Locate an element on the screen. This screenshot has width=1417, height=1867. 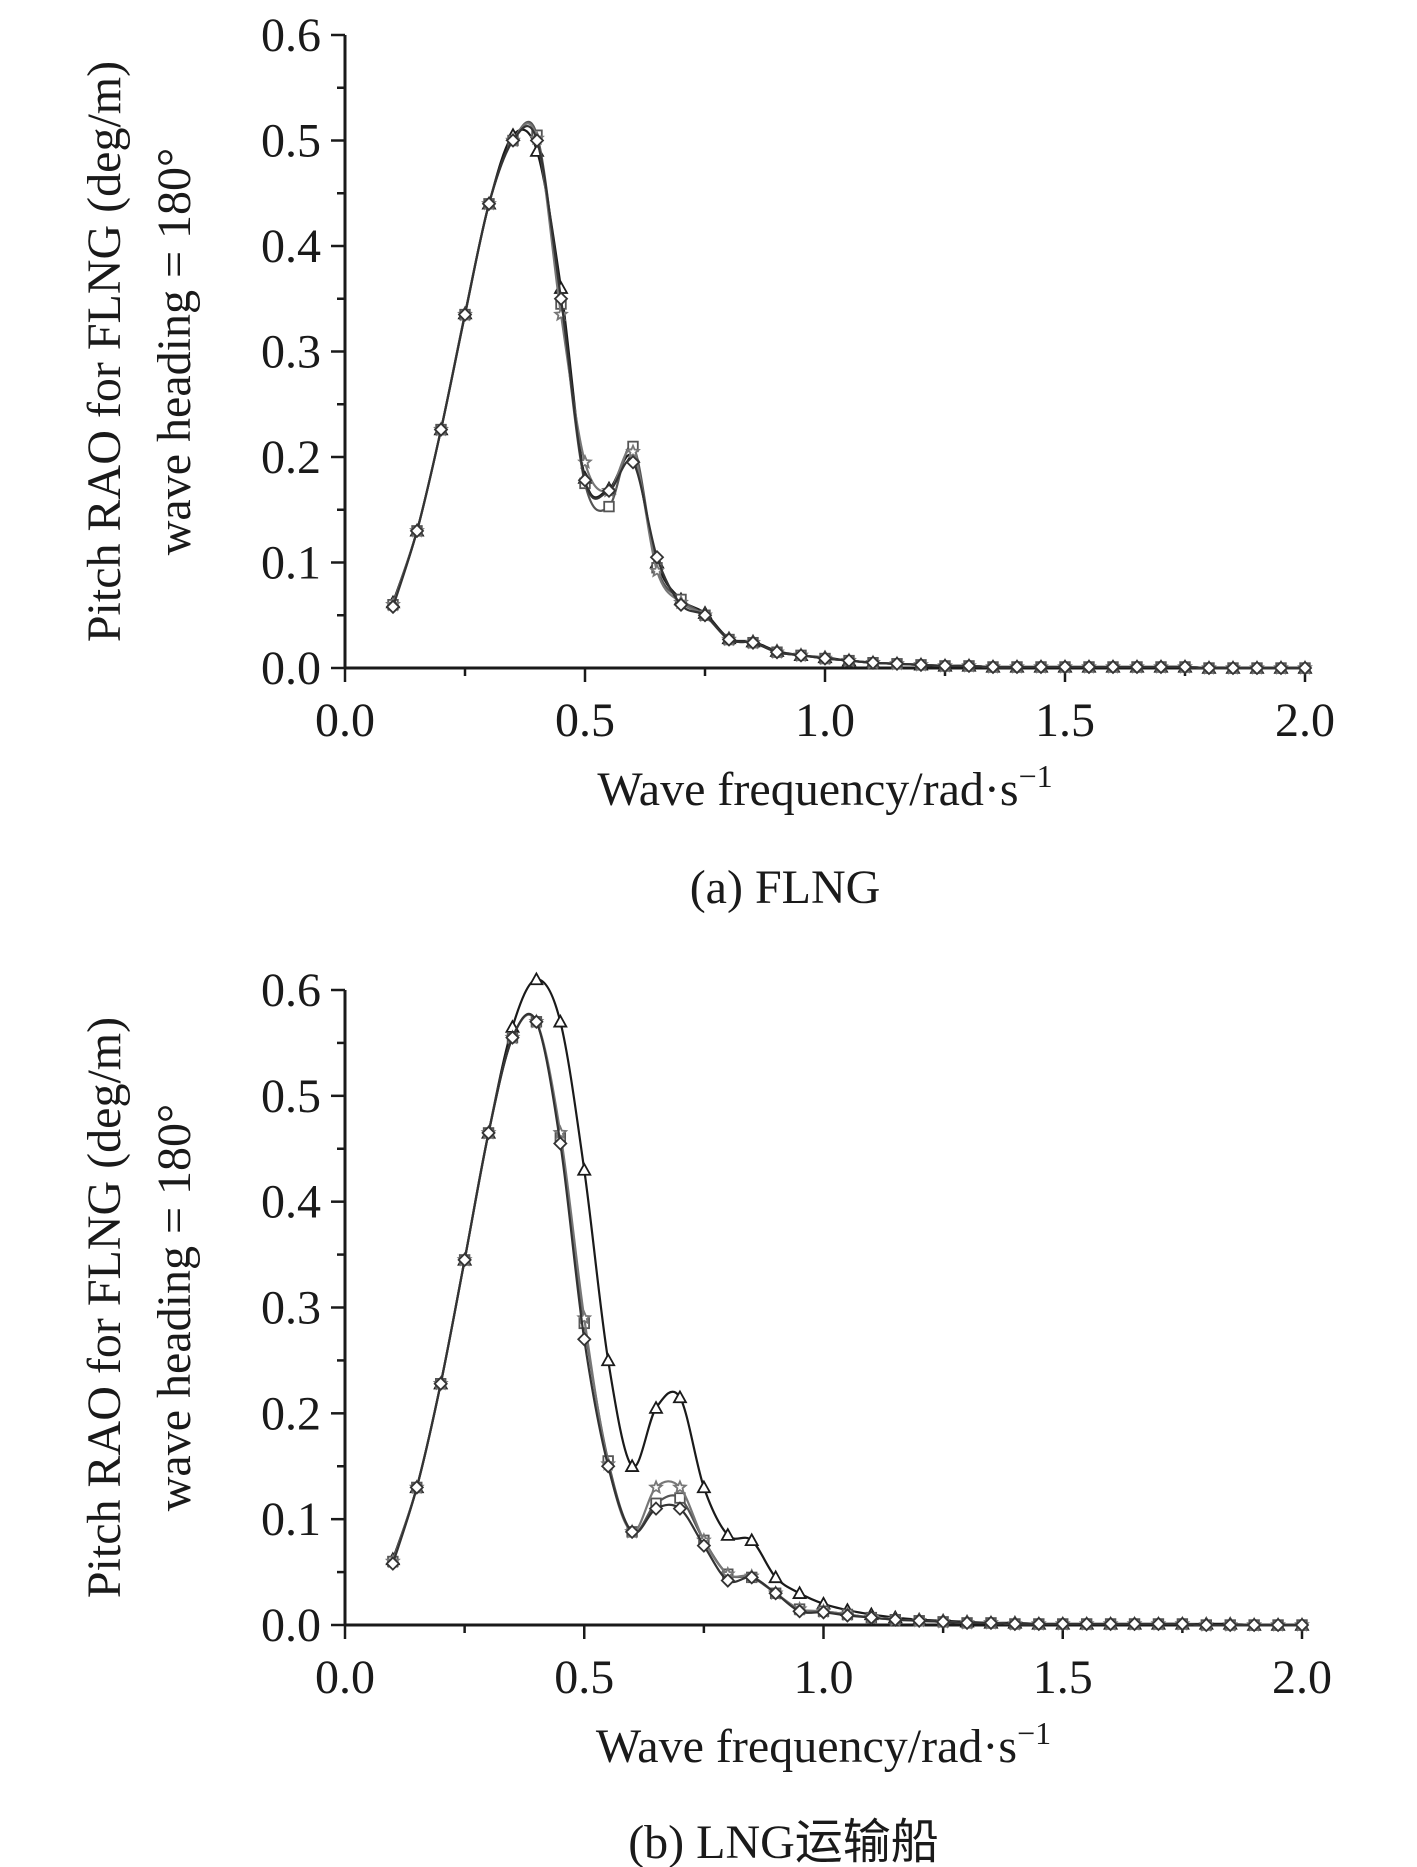
x-axis-label: Wave frequency/rad·s−1 is located at coordinates (824, 787).